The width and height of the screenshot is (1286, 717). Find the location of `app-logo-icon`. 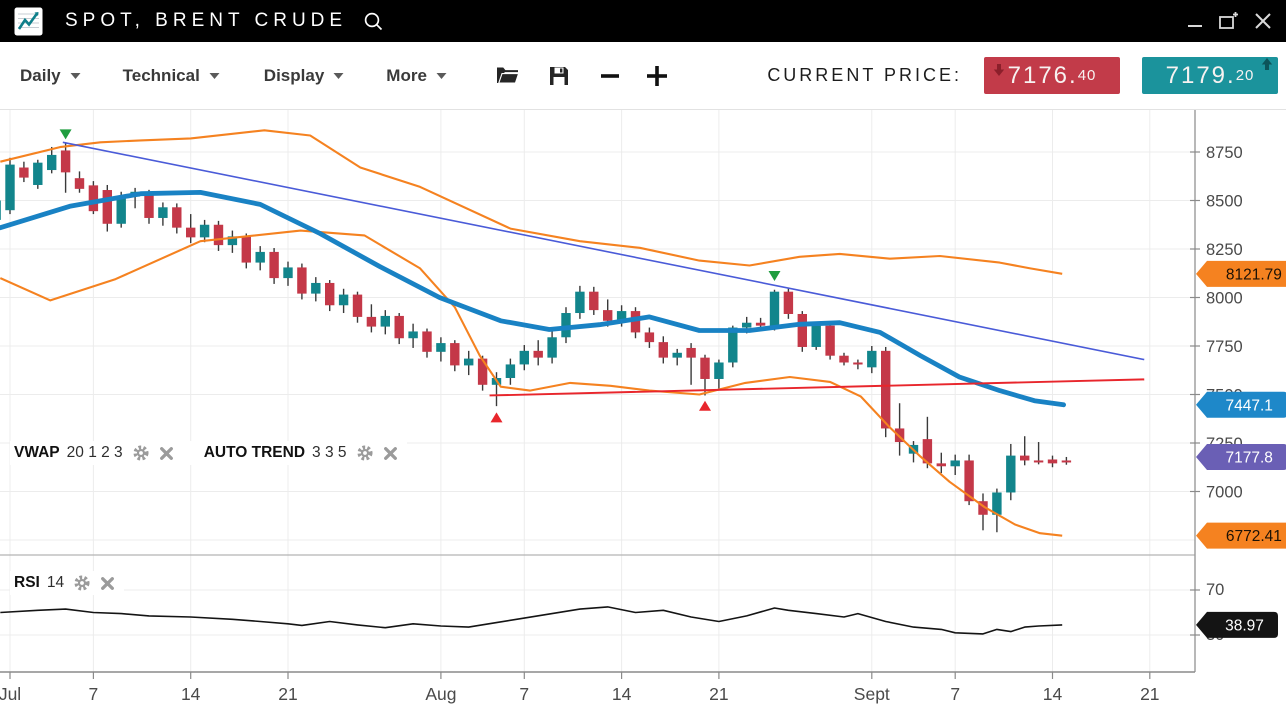

app-logo-icon is located at coordinates (28, 21).